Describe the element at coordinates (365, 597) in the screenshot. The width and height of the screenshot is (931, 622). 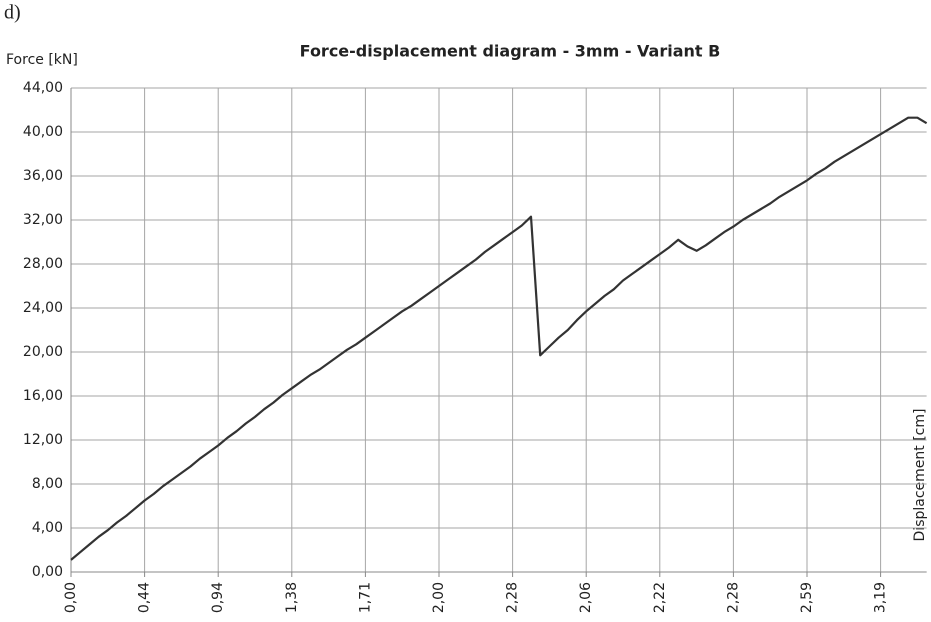
I see `x-tick-label: 1,71` at that location.